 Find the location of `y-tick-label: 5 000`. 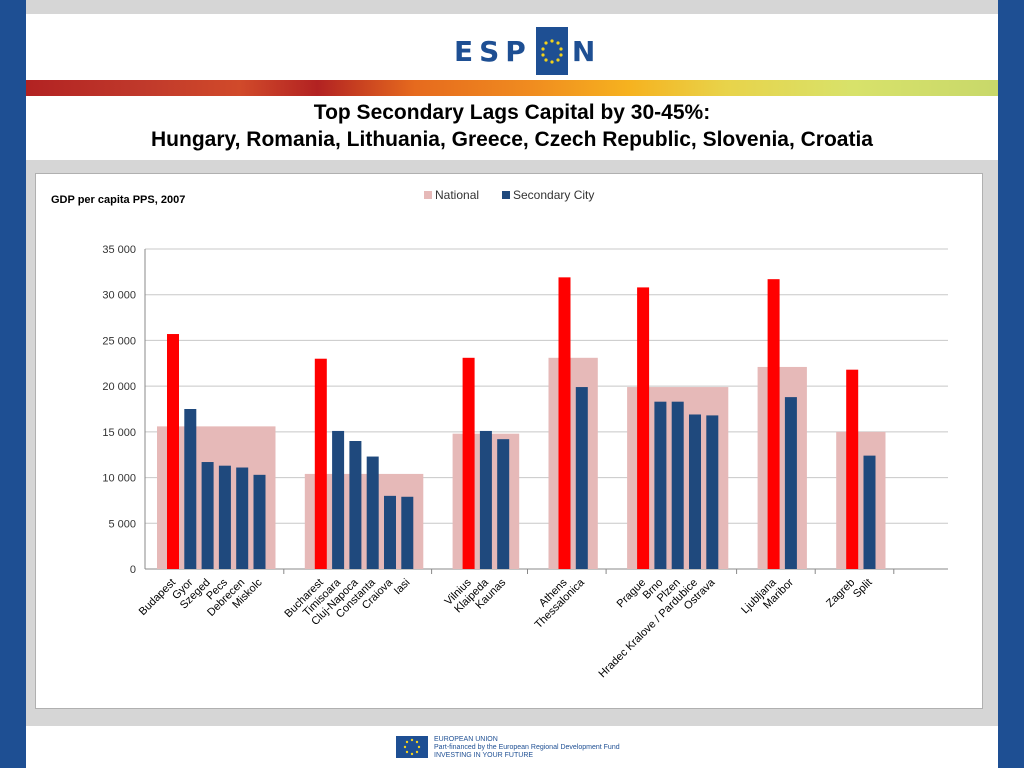

y-tick-label: 5 000 is located at coordinates (122, 524).